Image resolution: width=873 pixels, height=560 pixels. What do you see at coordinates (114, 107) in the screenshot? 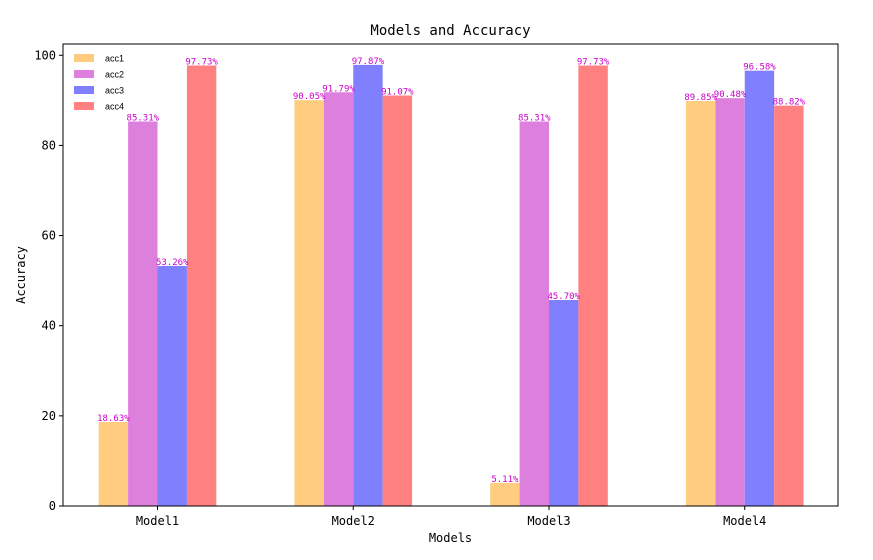
I see `legend-label-acc4: acc4` at bounding box center [114, 107].